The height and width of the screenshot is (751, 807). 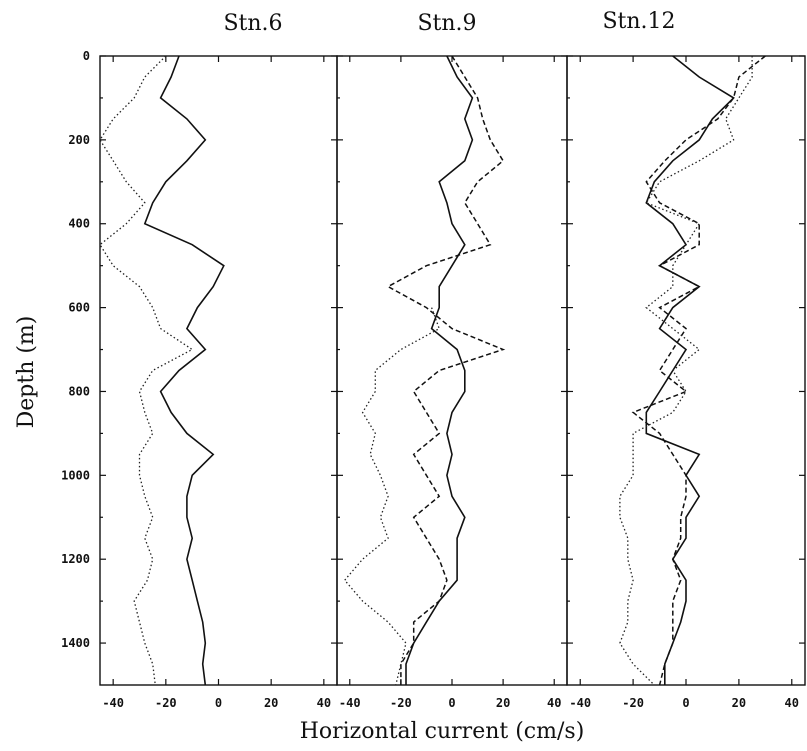 I want to click on panel-3-xtick-label: -40, so click(x=580, y=703).